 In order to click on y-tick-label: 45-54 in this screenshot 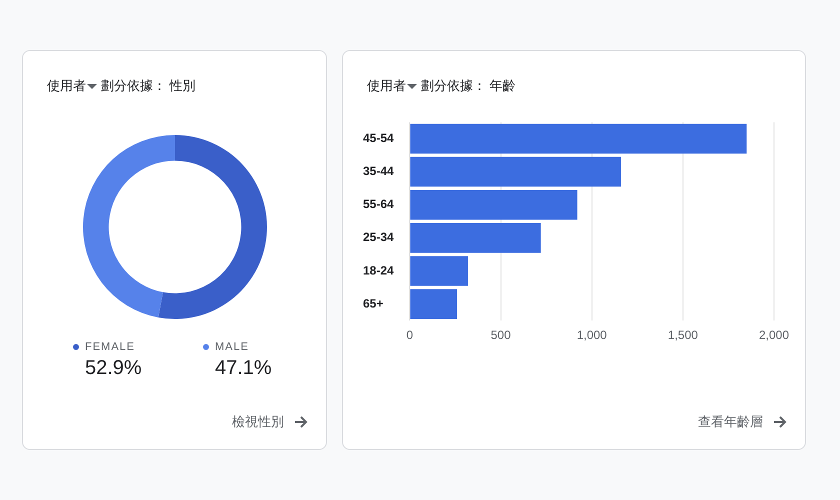, I will do `click(378, 138)`.